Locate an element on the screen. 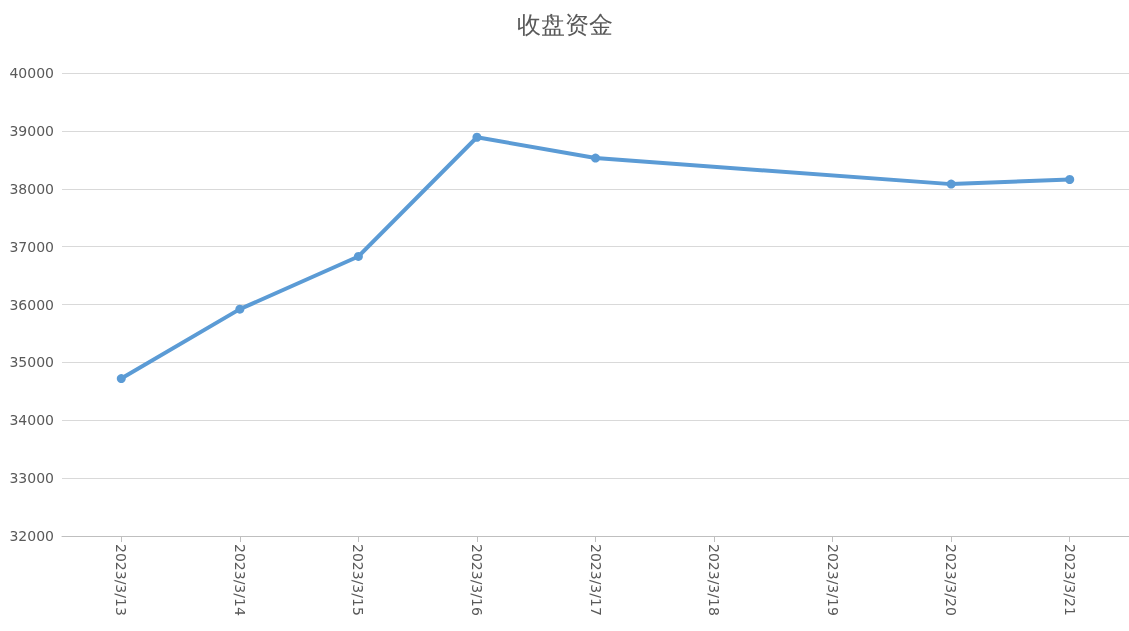 The width and height of the screenshot is (1129, 631). x-tick-label: 2023/3/21 is located at coordinates (1069, 580).